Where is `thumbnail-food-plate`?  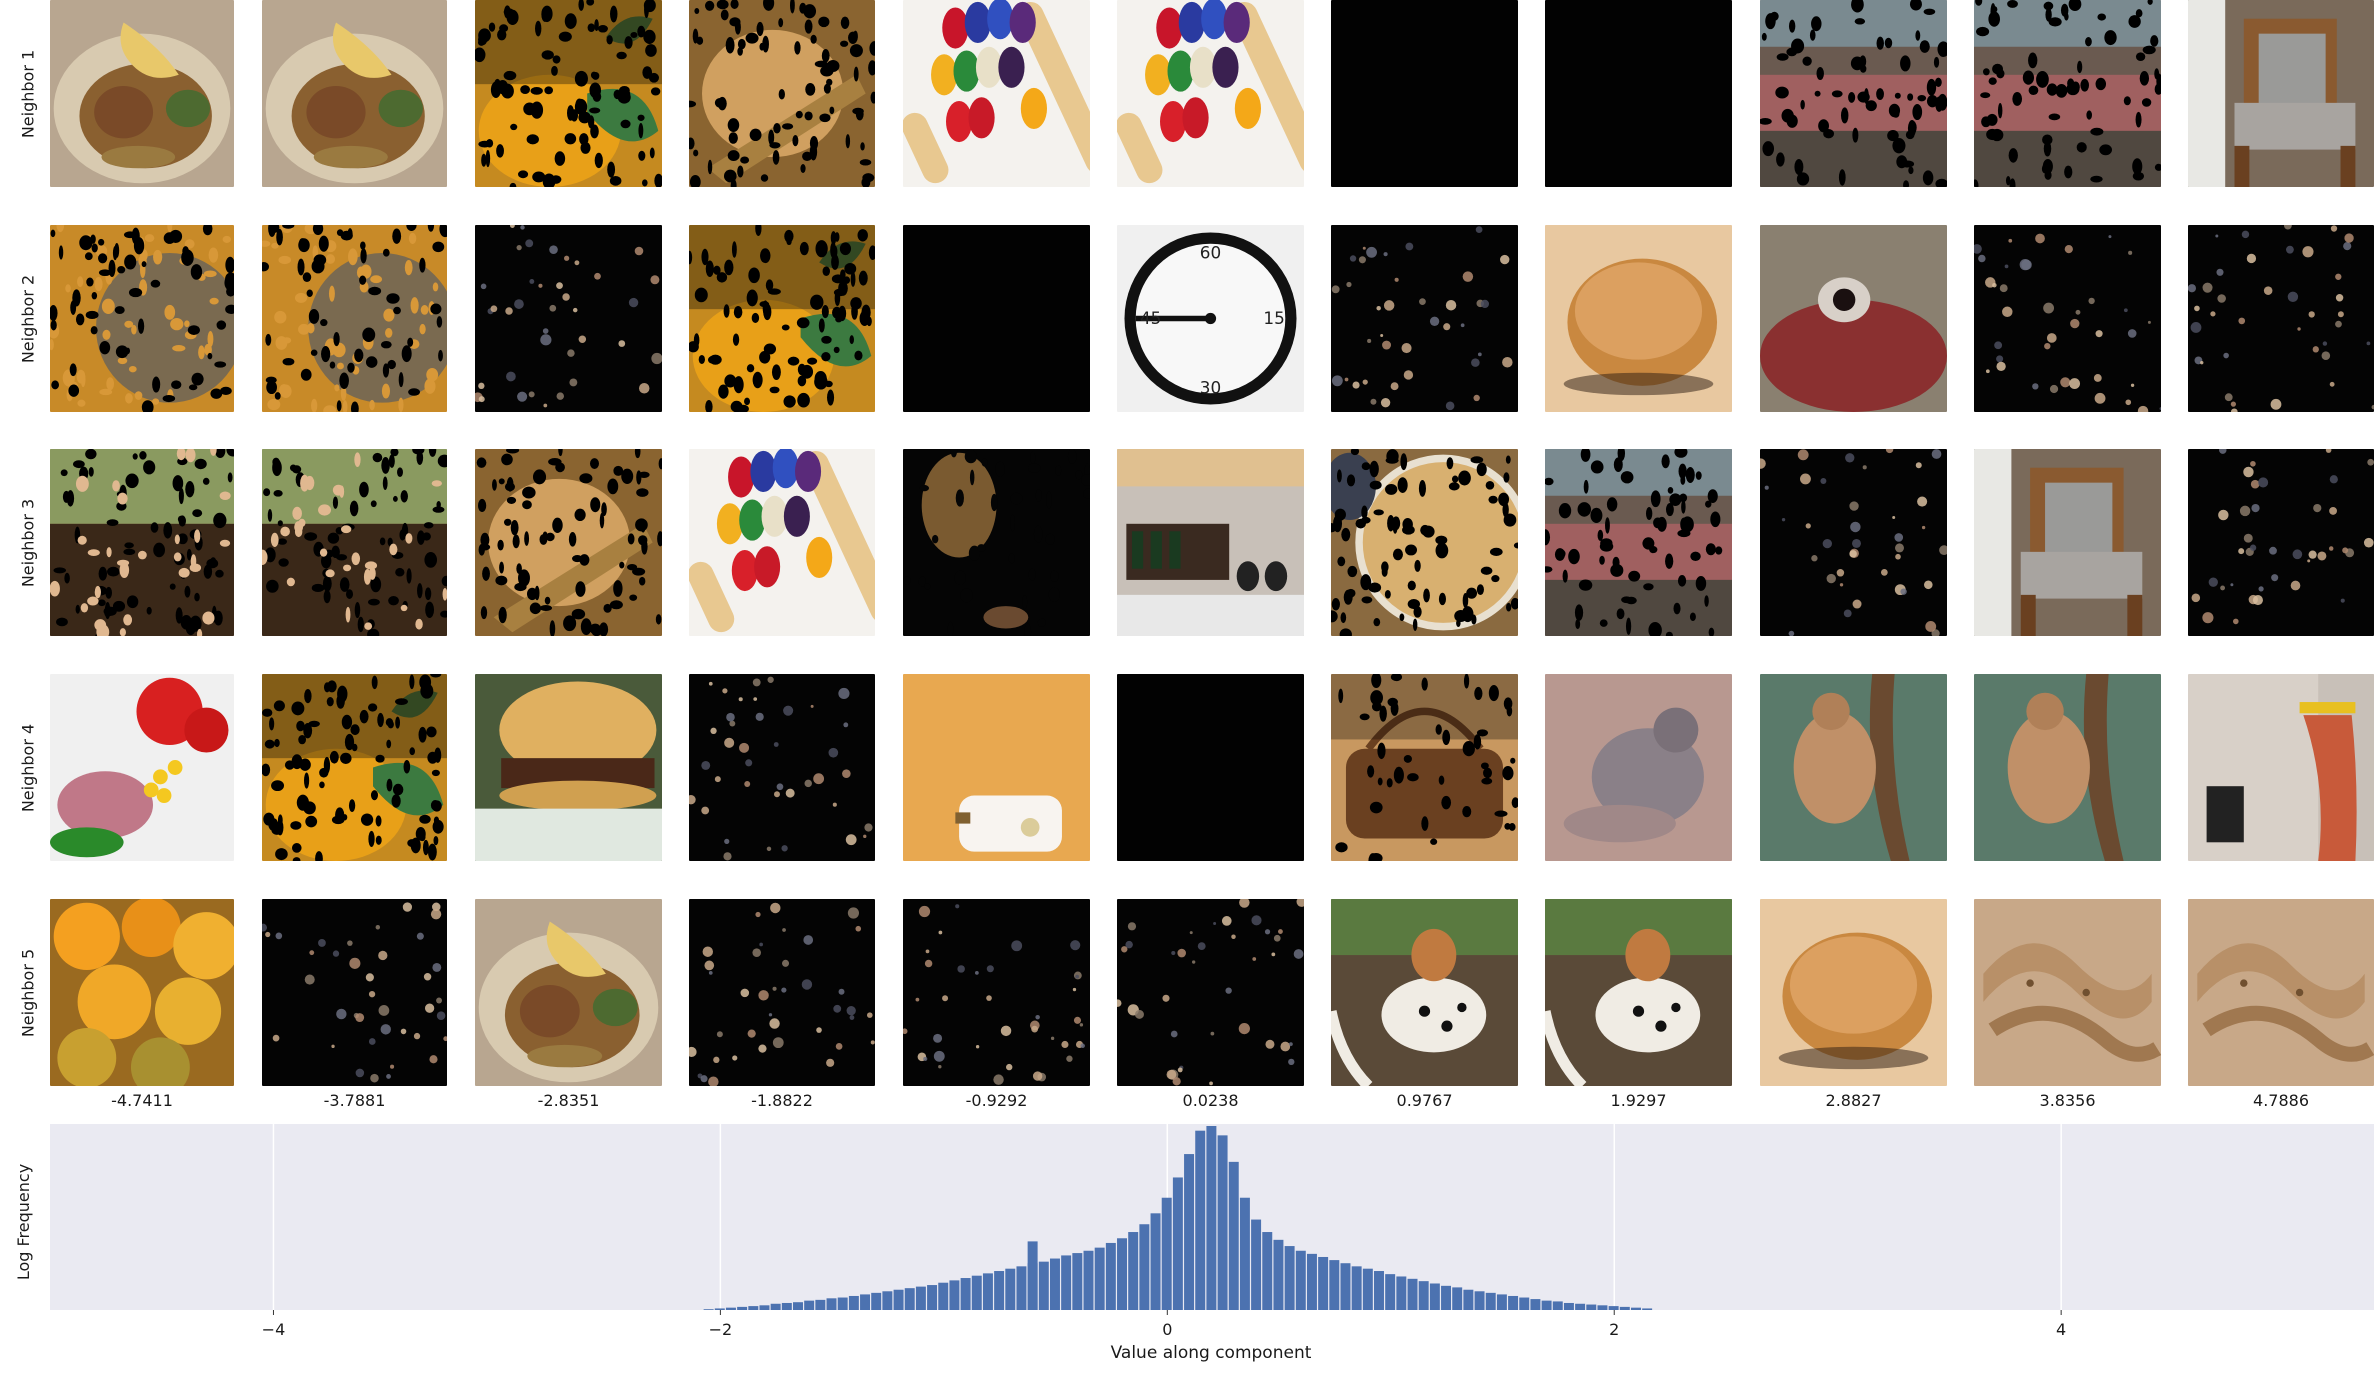
thumbnail-food-plate is located at coordinates (142, 93).